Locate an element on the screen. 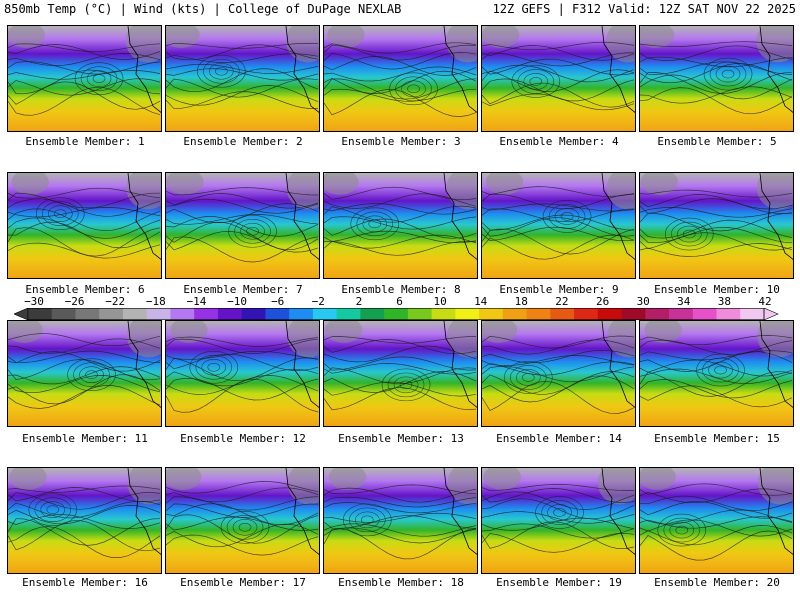  ensemble-member-label: Ensemble Member: 15 is located at coordinates (717, 438).